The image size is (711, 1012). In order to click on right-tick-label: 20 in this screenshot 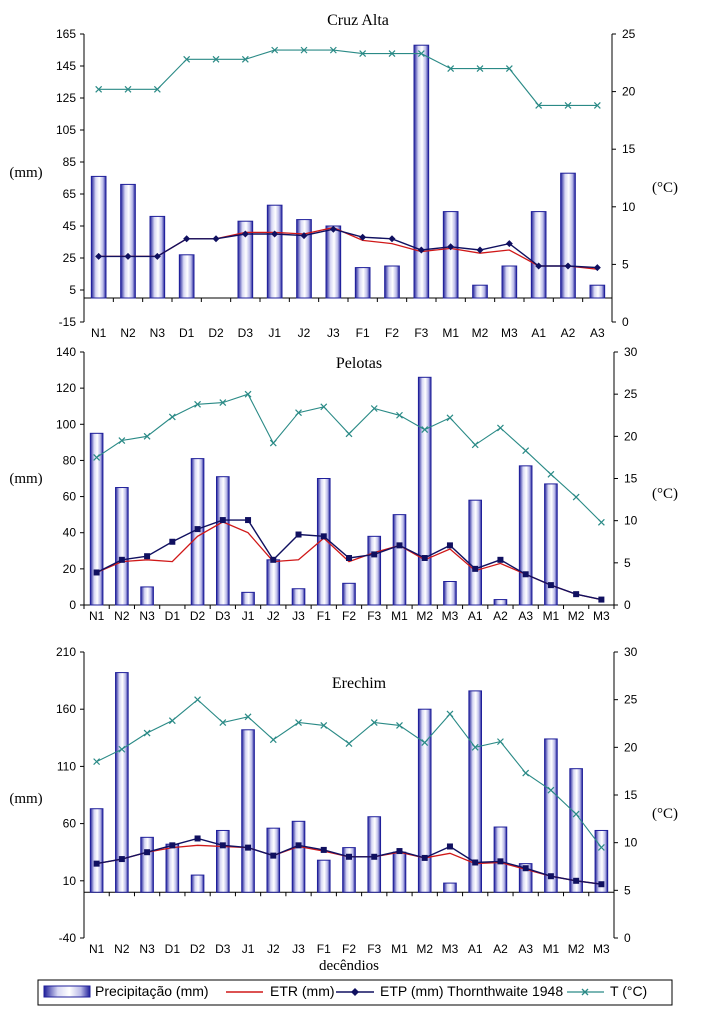, I will do `click(631, 436)`.